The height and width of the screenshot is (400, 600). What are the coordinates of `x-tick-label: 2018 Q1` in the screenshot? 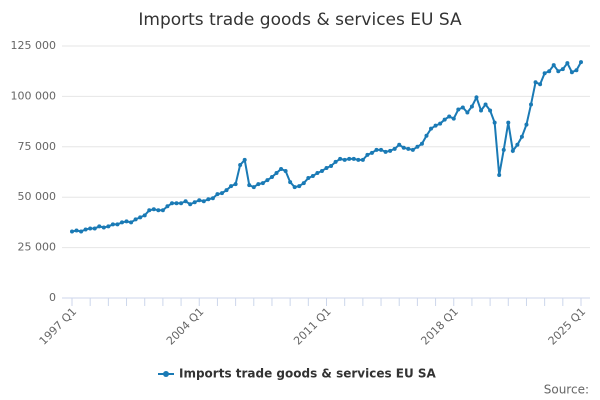 It's located at (439, 326).